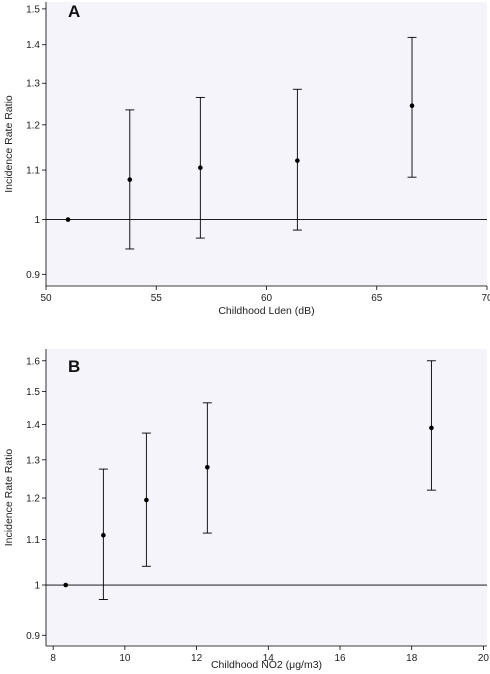  What do you see at coordinates (46, 298) in the screenshot?
I see `x-tick-label: 50` at bounding box center [46, 298].